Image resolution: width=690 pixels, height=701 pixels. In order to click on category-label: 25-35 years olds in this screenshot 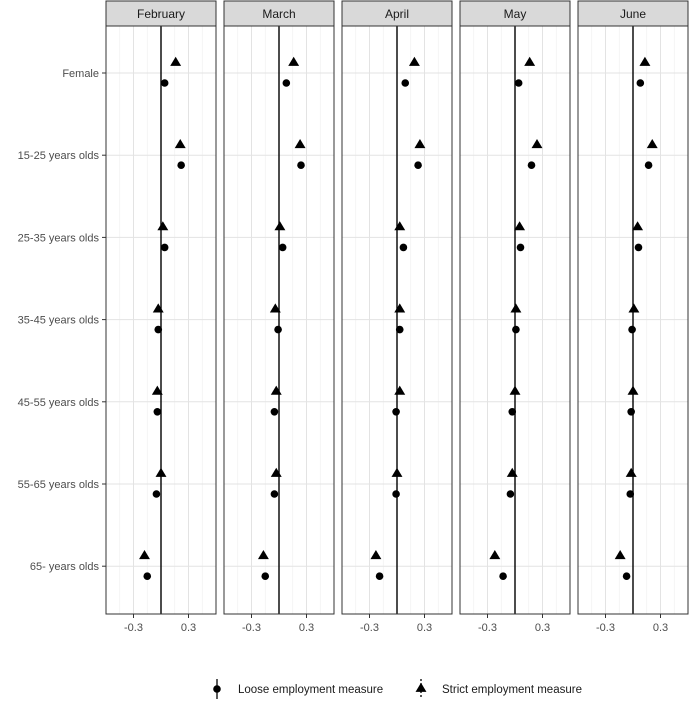, I will do `click(59, 238)`.